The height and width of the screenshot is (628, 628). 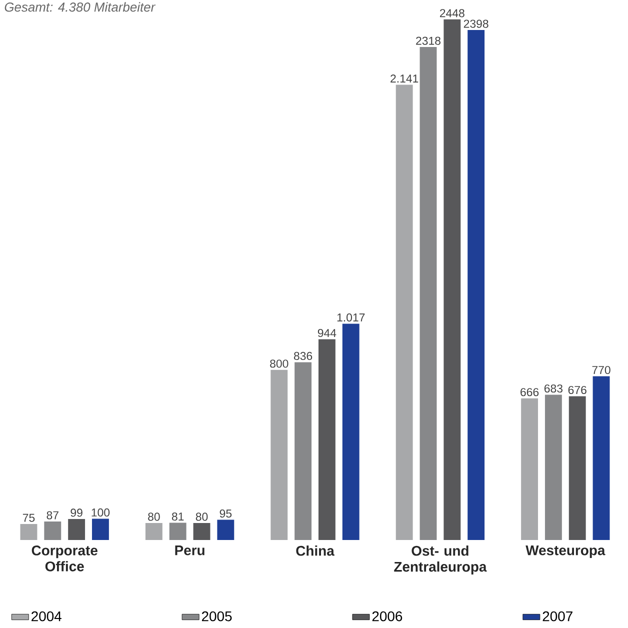 What do you see at coordinates (80, 7) in the screenshot?
I see `chart-title: Gesamt: 4.380 Mitarbeiter` at bounding box center [80, 7].